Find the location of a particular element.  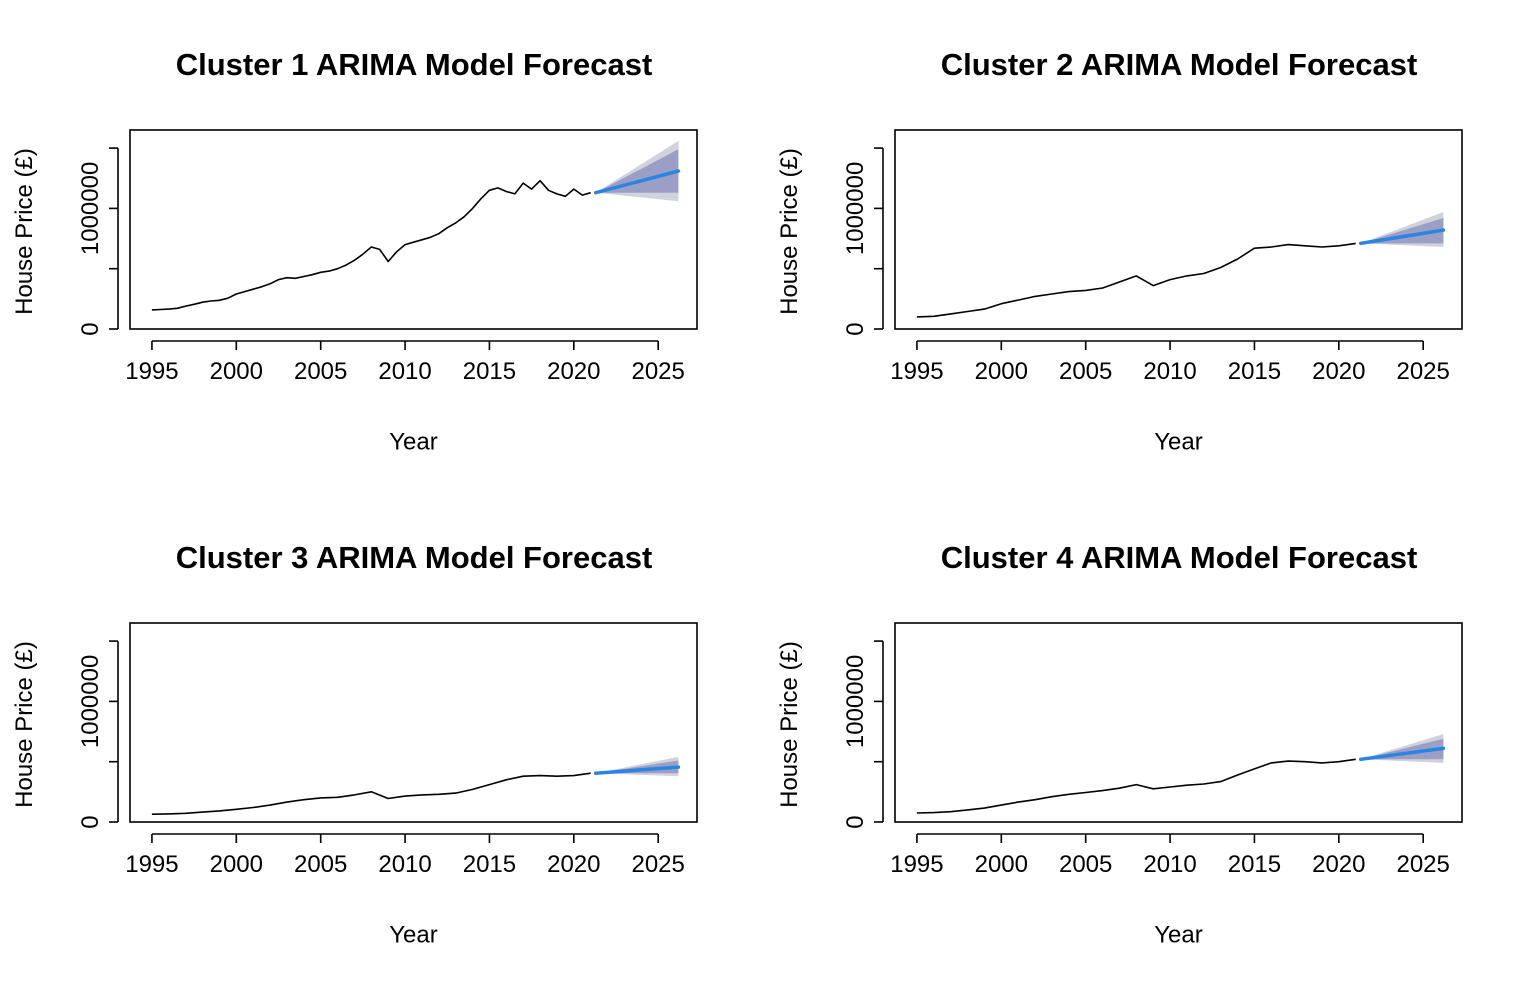

chart-title: Cluster 1 ARIMA Model Forecast is located at coordinates (414, 64).